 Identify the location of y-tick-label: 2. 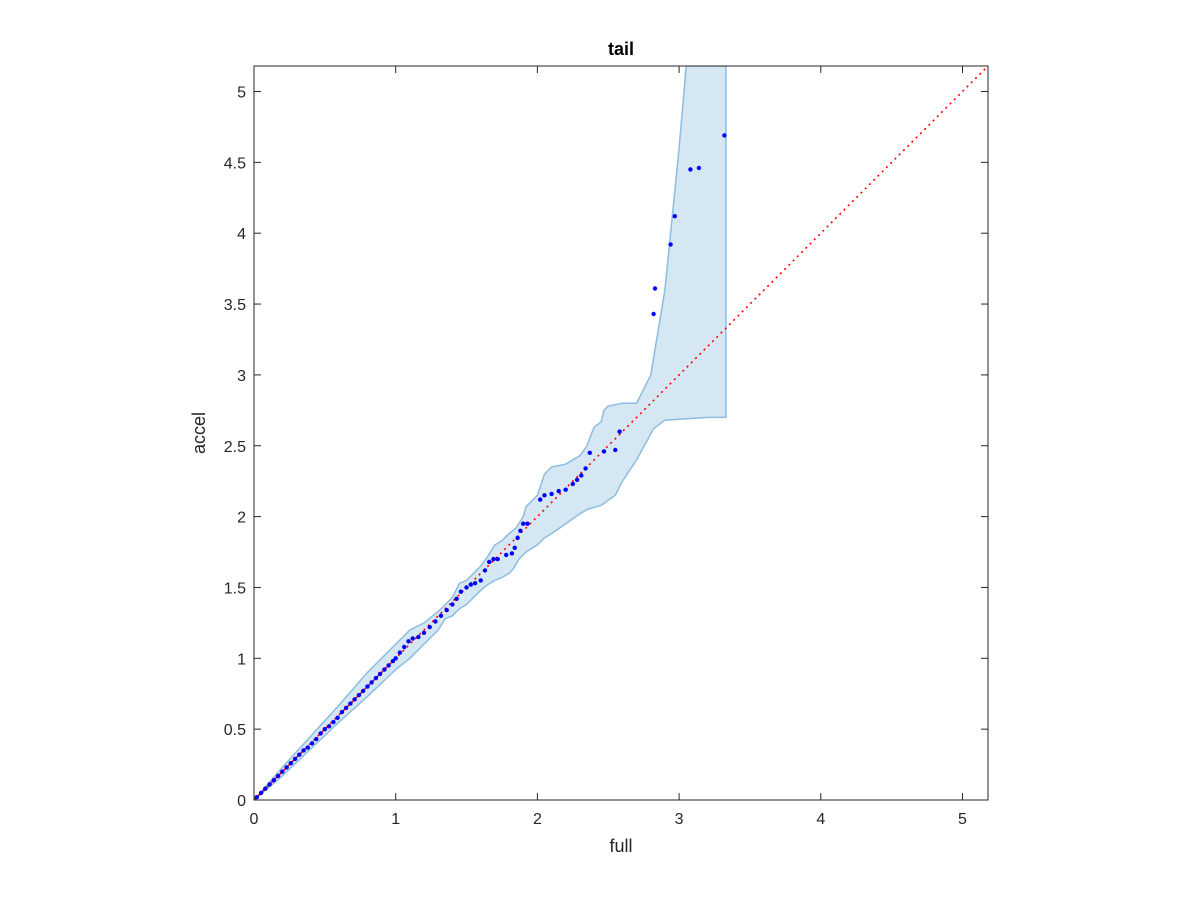
(241, 518).